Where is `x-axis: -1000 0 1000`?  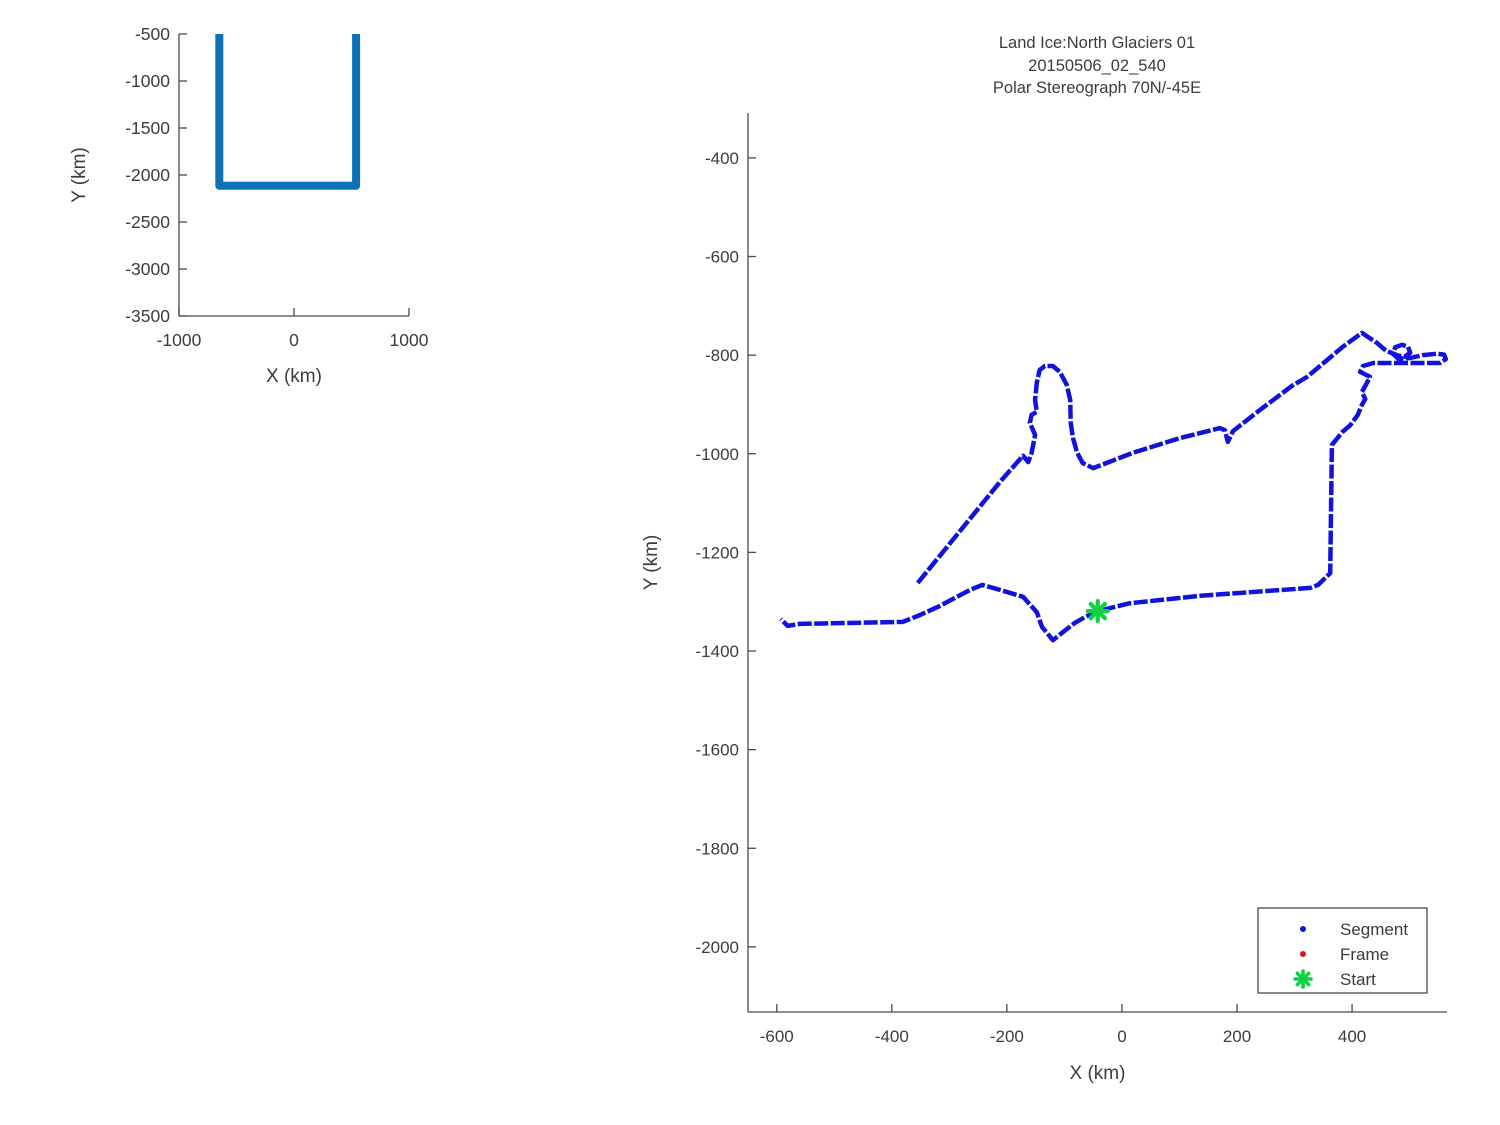
x-axis: -1000 0 1000 is located at coordinates (293, 329).